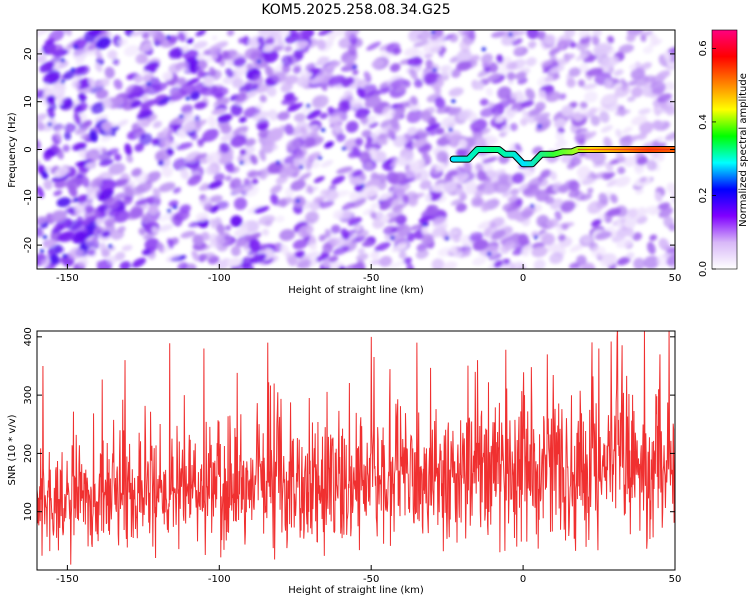  I want to click on colorbar-tick-label: 0.2, so click(703, 196).